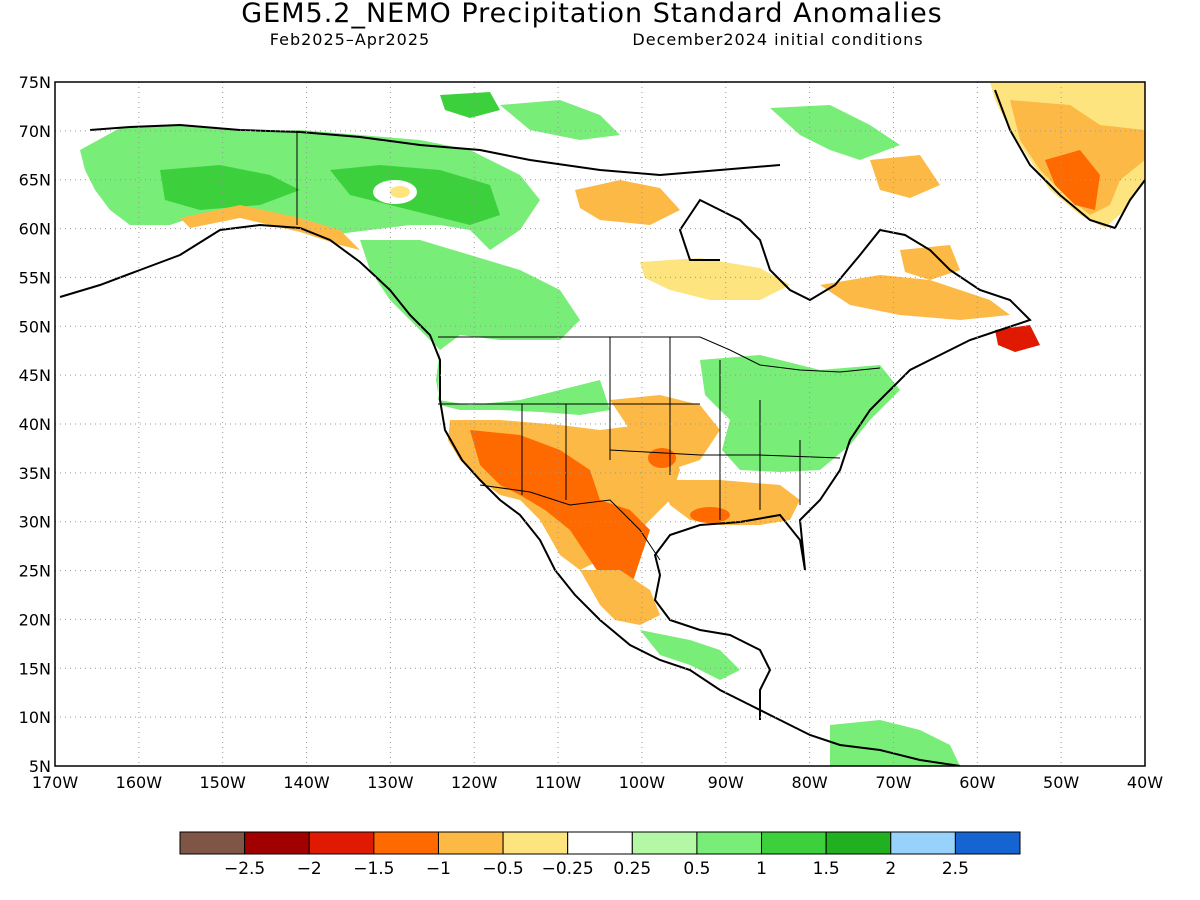 The width and height of the screenshot is (1200, 900). I want to click on anomaly-pacific-nw-wet, so click(485, 327).